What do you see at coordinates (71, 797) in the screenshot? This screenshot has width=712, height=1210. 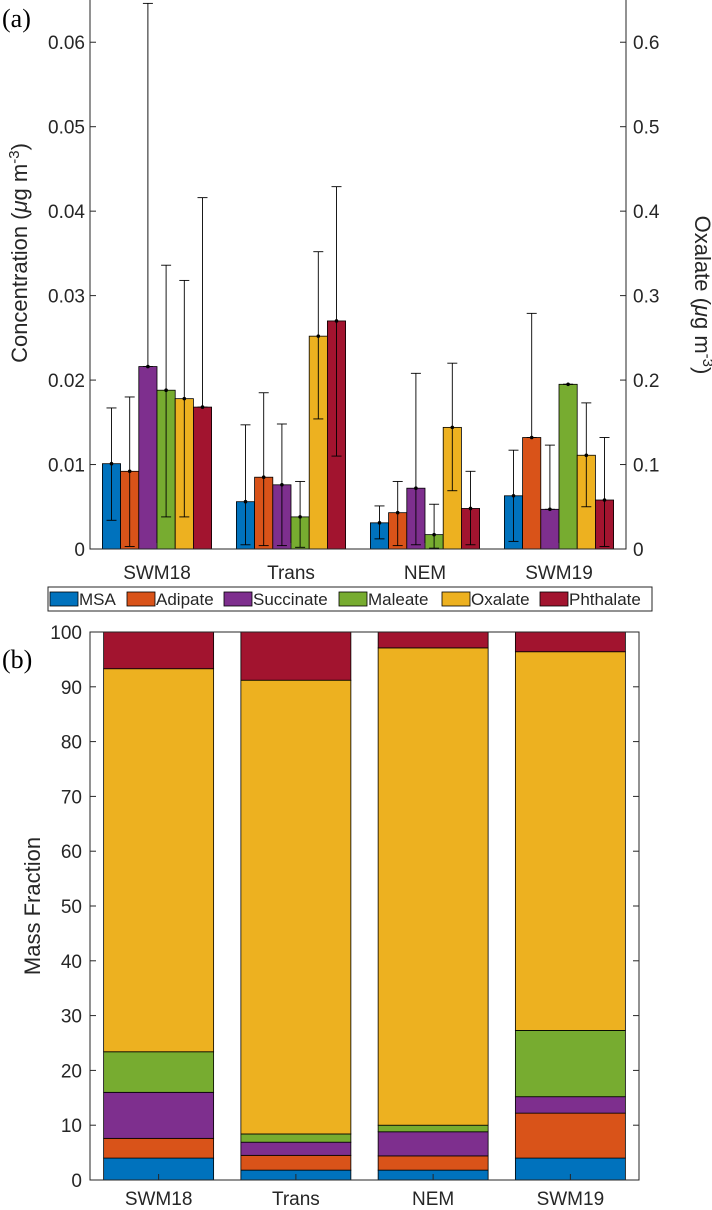 I see `y-tick-label: 70` at bounding box center [71, 797].